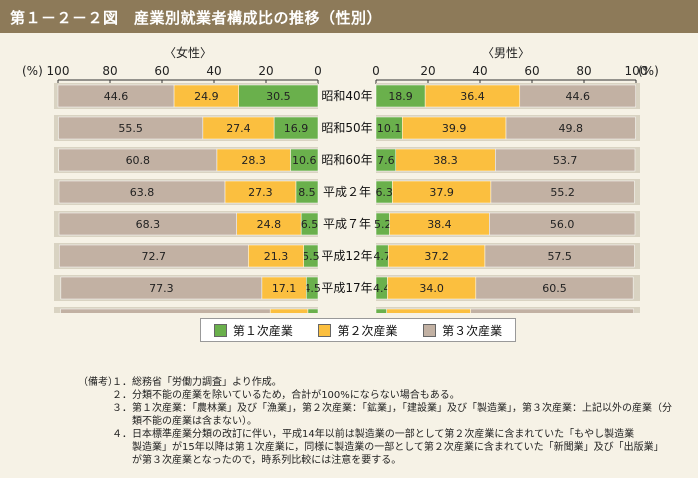 The image size is (698, 478). Describe the element at coordinates (347, 224) in the screenshot. I see `row-label: 平成７年` at that location.